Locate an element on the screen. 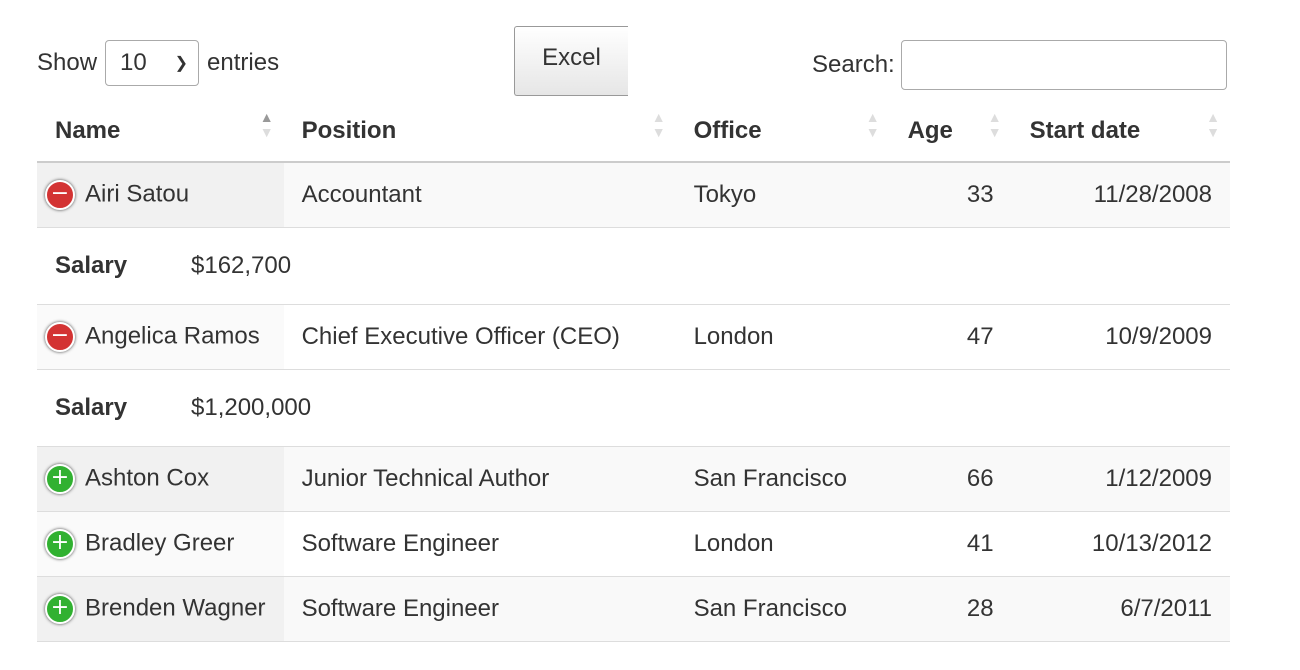  name-cell: + Brenden Wagner is located at coordinates (160, 609).